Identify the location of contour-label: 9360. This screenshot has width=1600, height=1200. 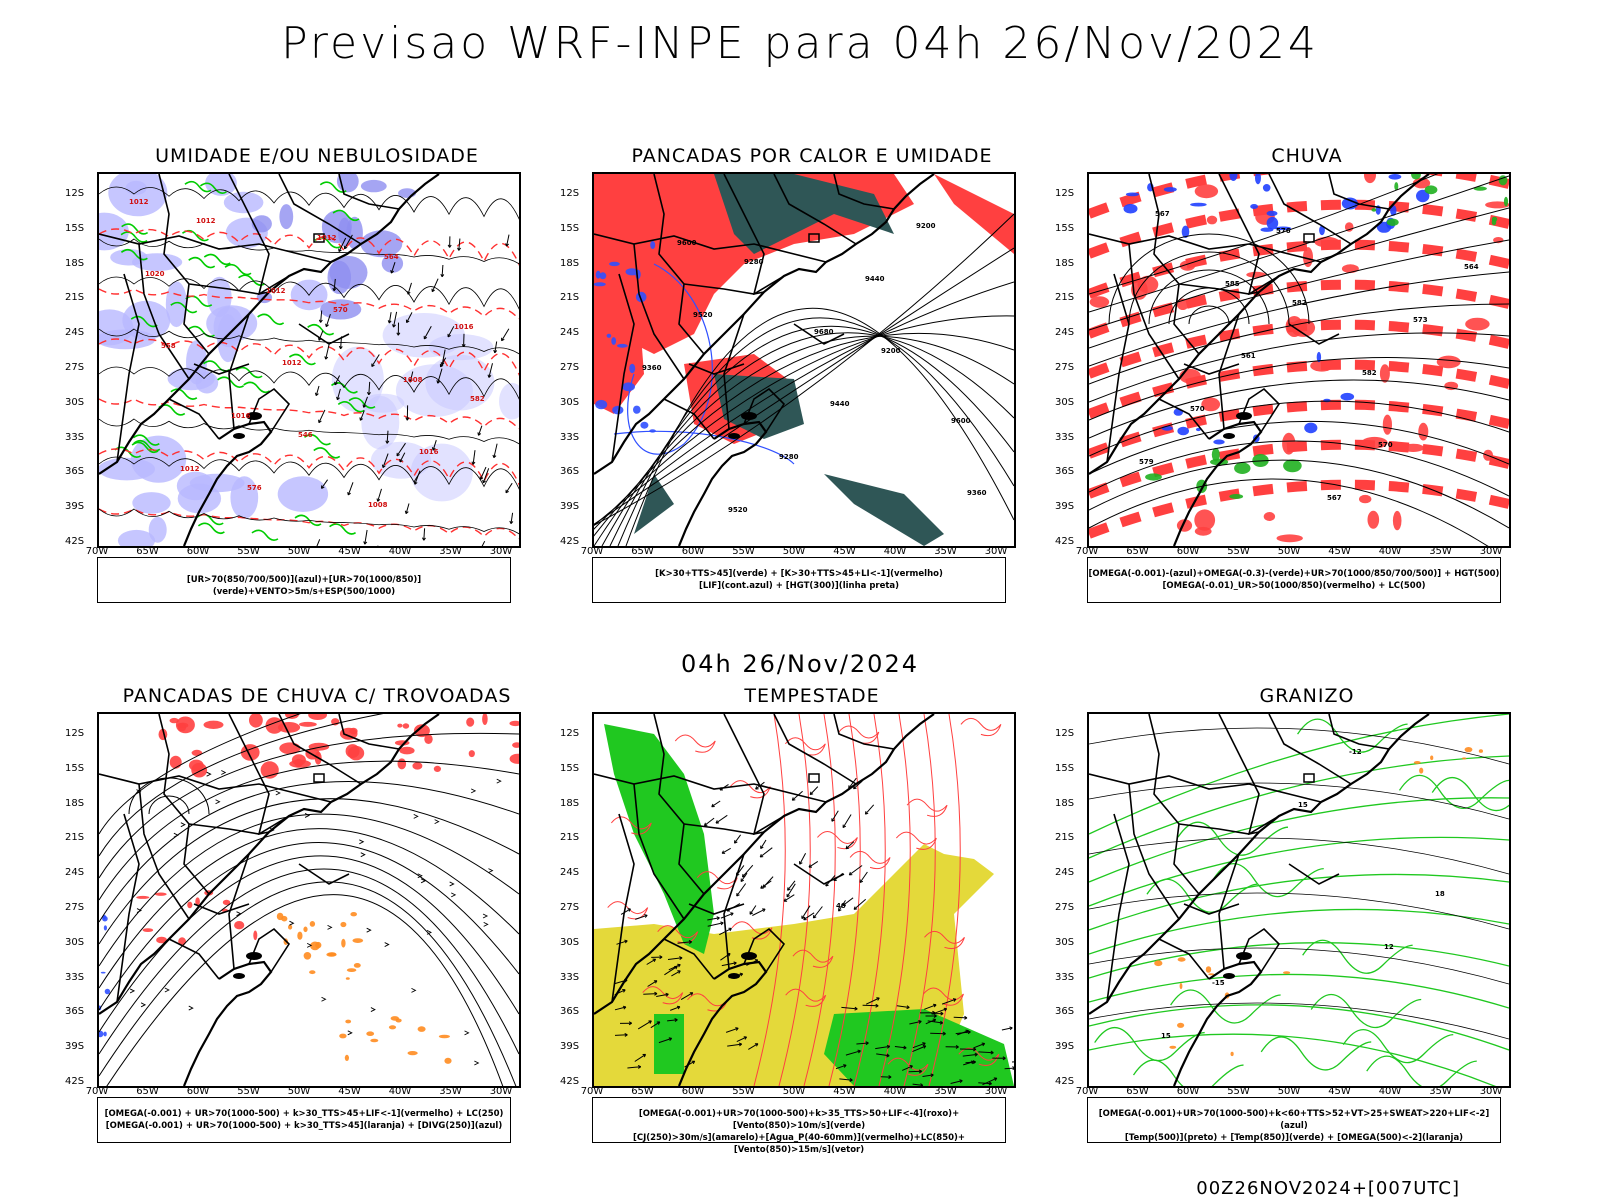
(652, 368).